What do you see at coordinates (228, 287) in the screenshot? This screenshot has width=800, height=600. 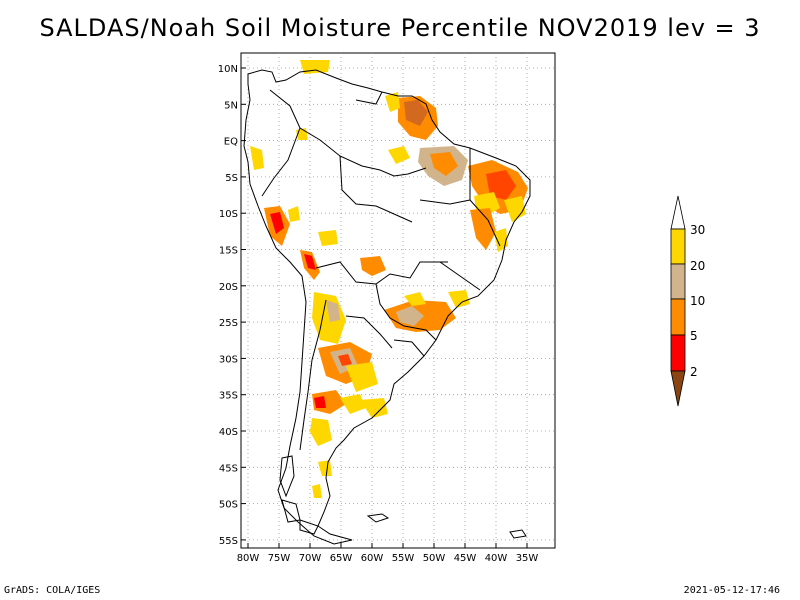 I see `lat-tick-label: 20S` at bounding box center [228, 287].